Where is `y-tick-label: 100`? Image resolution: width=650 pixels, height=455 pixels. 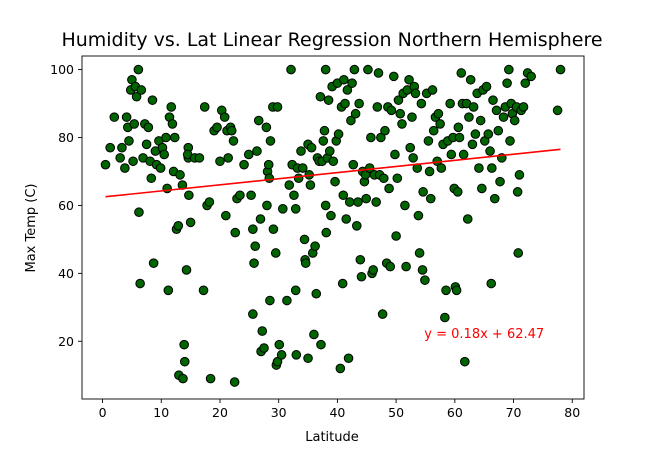
y-tick-label: 100 is located at coordinates (62, 69).